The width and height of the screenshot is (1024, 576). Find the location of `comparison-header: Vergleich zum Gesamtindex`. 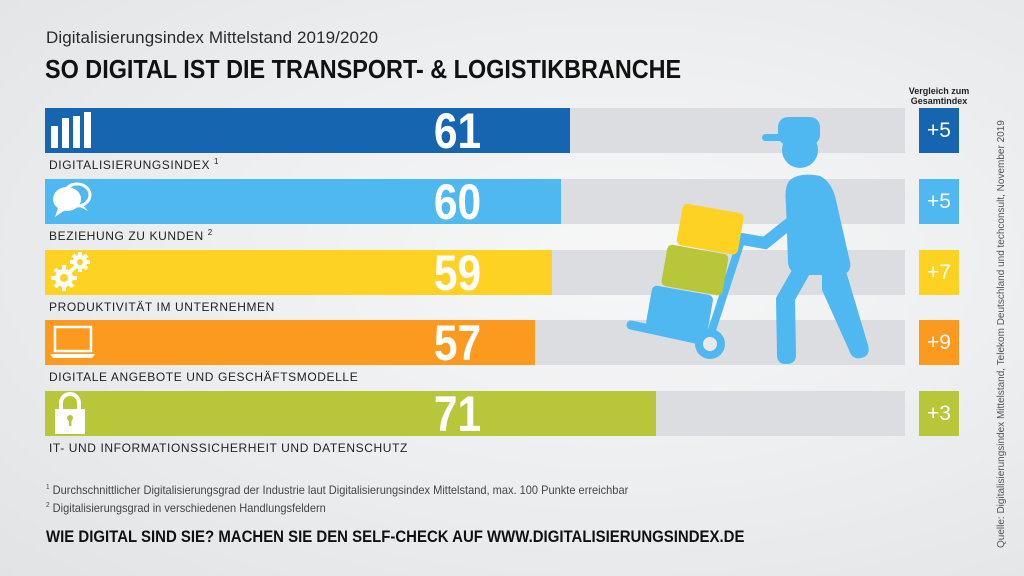

comparison-header: Vergleich zum Gesamtindex is located at coordinates (939, 96).